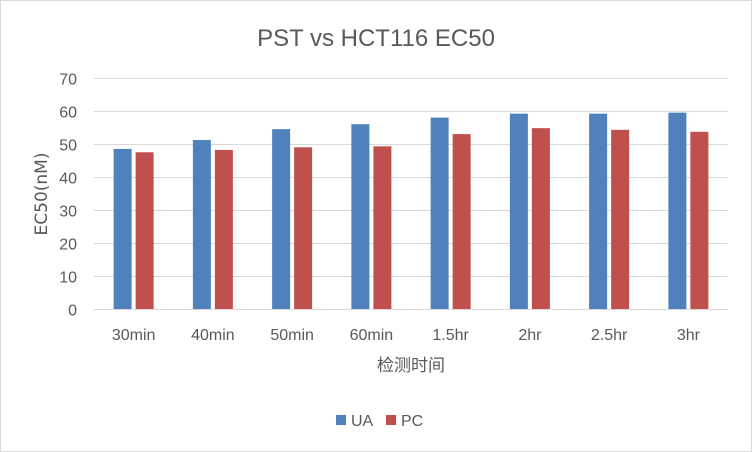 The width and height of the screenshot is (752, 452). I want to click on legend-item-ua: UA, so click(355, 421).